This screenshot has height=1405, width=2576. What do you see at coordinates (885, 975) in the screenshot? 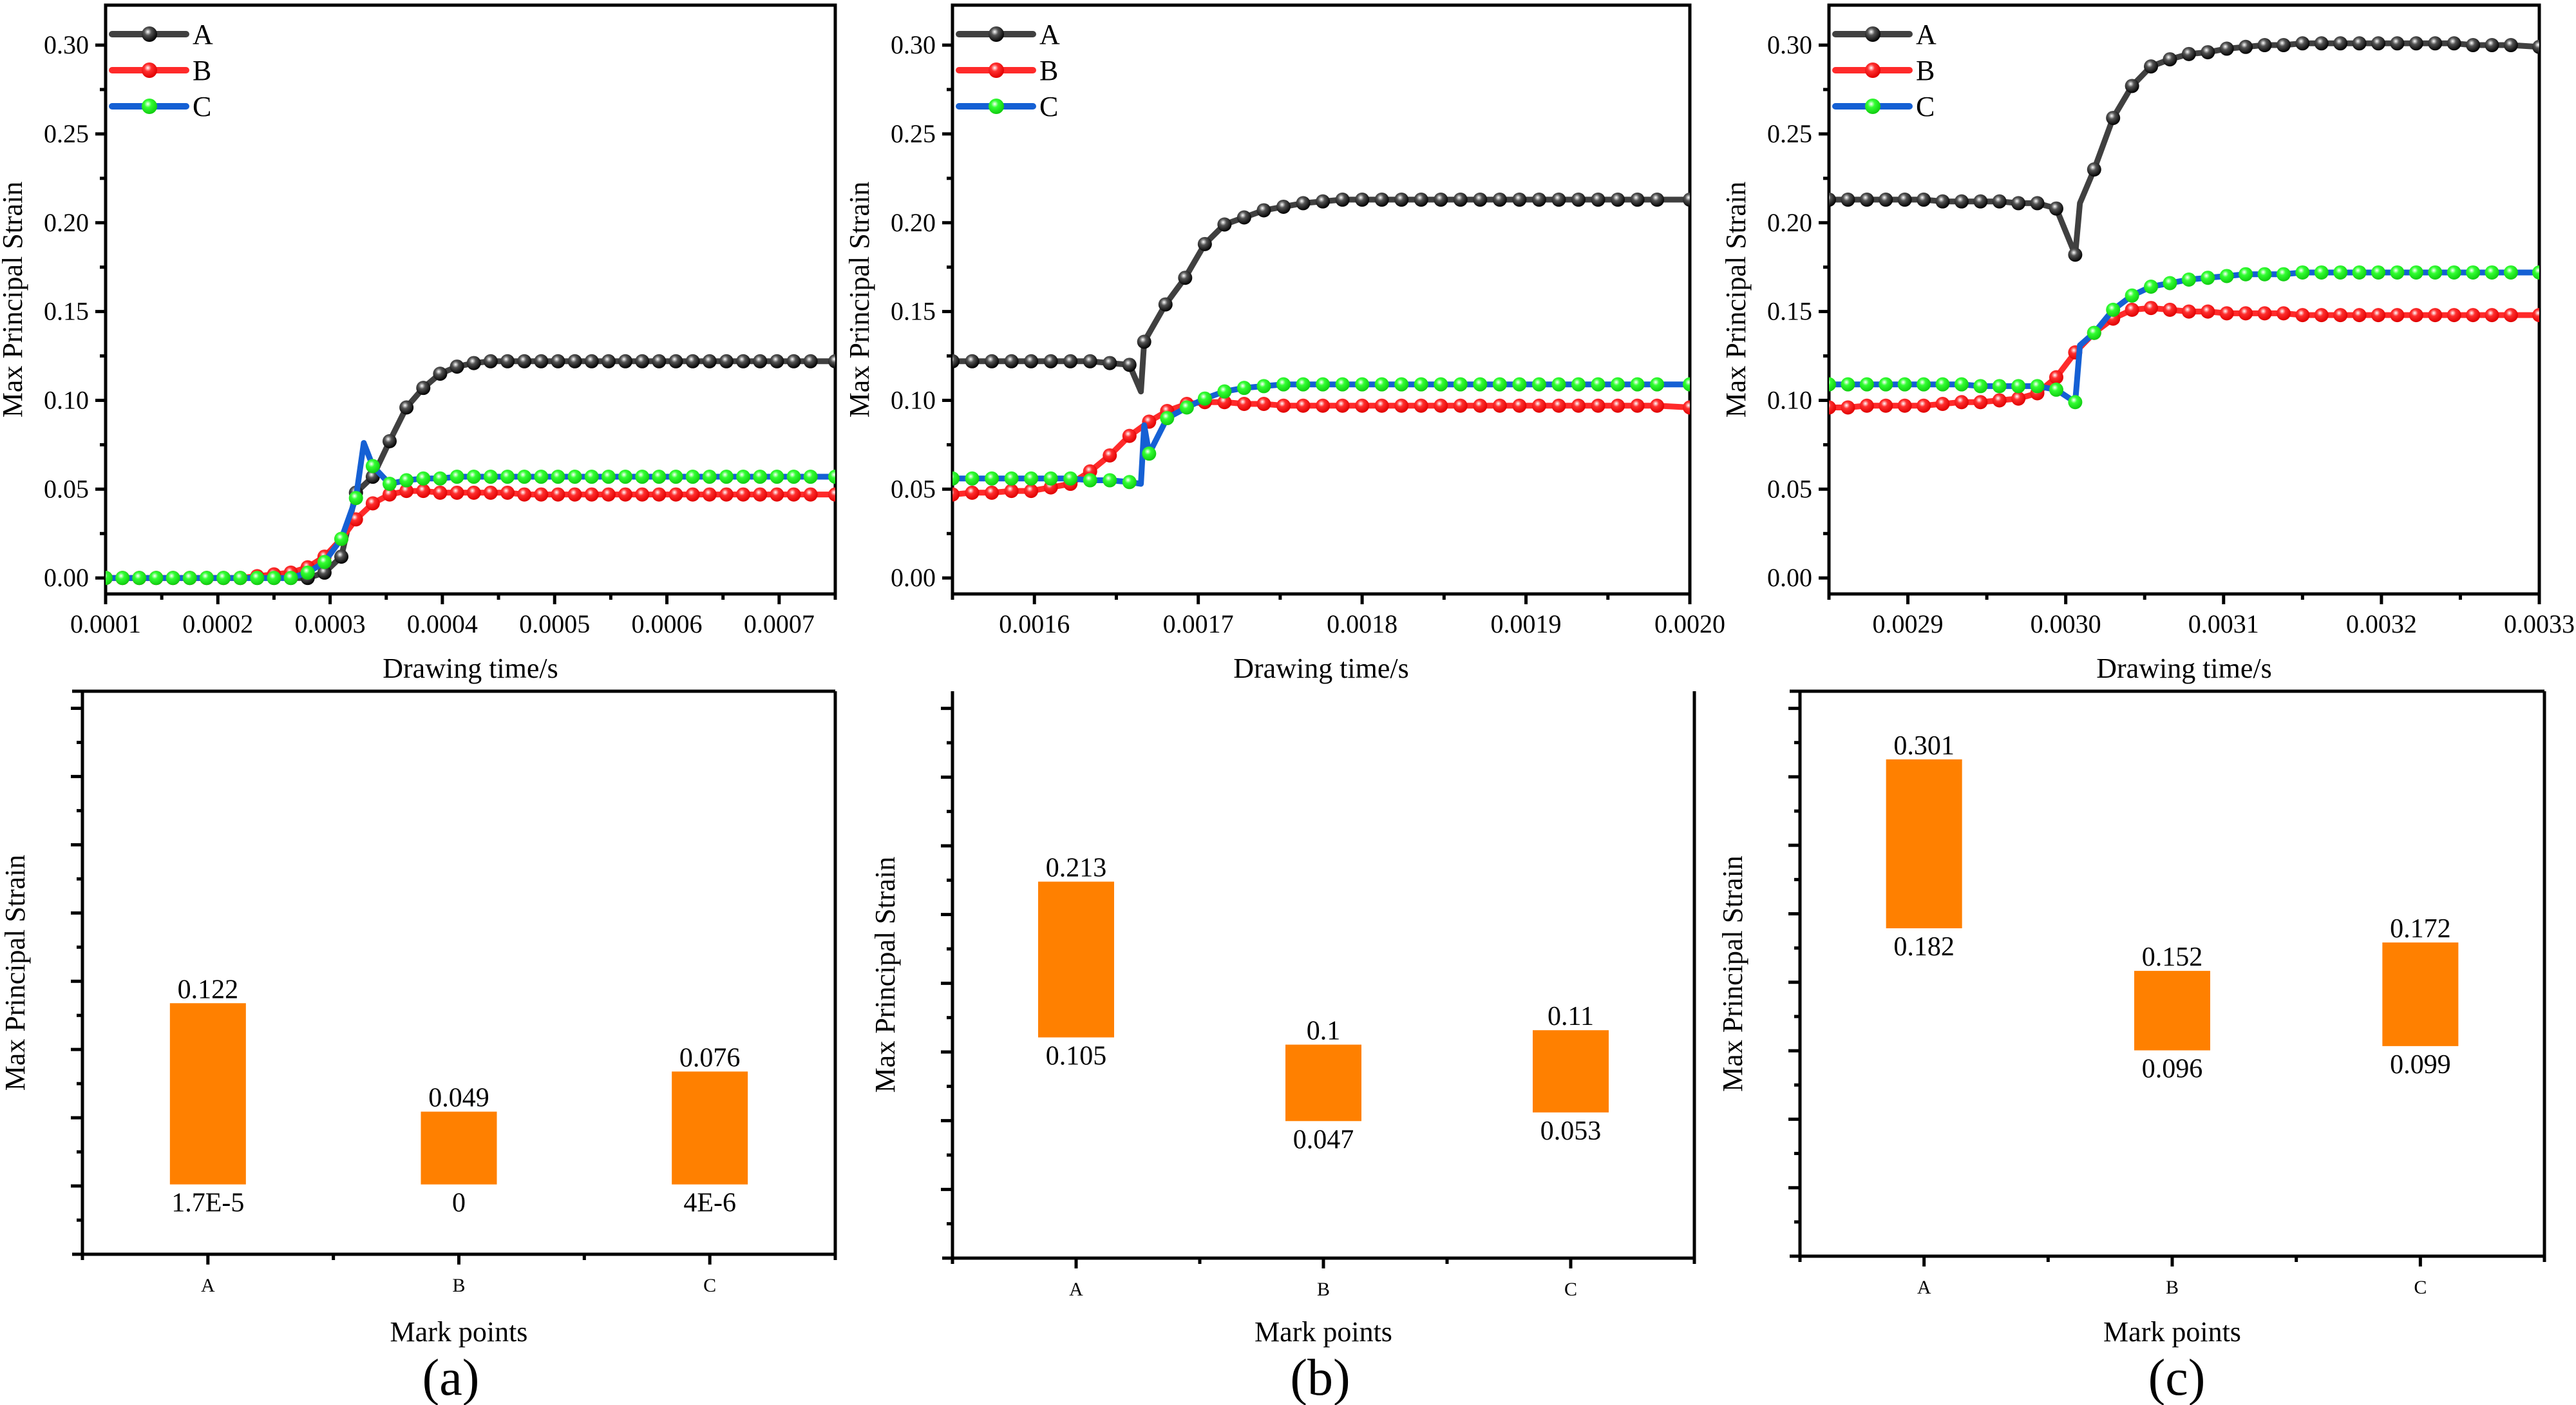
I see `y-axis-title: Max Principal Strain` at bounding box center [885, 975].